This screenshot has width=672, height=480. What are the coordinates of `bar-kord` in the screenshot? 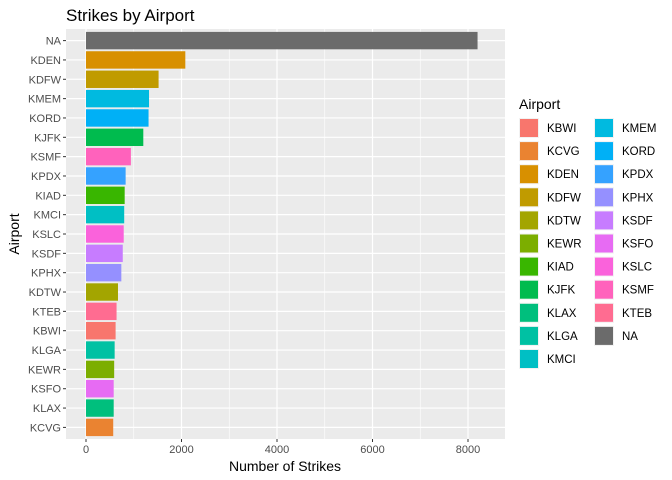 It's located at (117, 118).